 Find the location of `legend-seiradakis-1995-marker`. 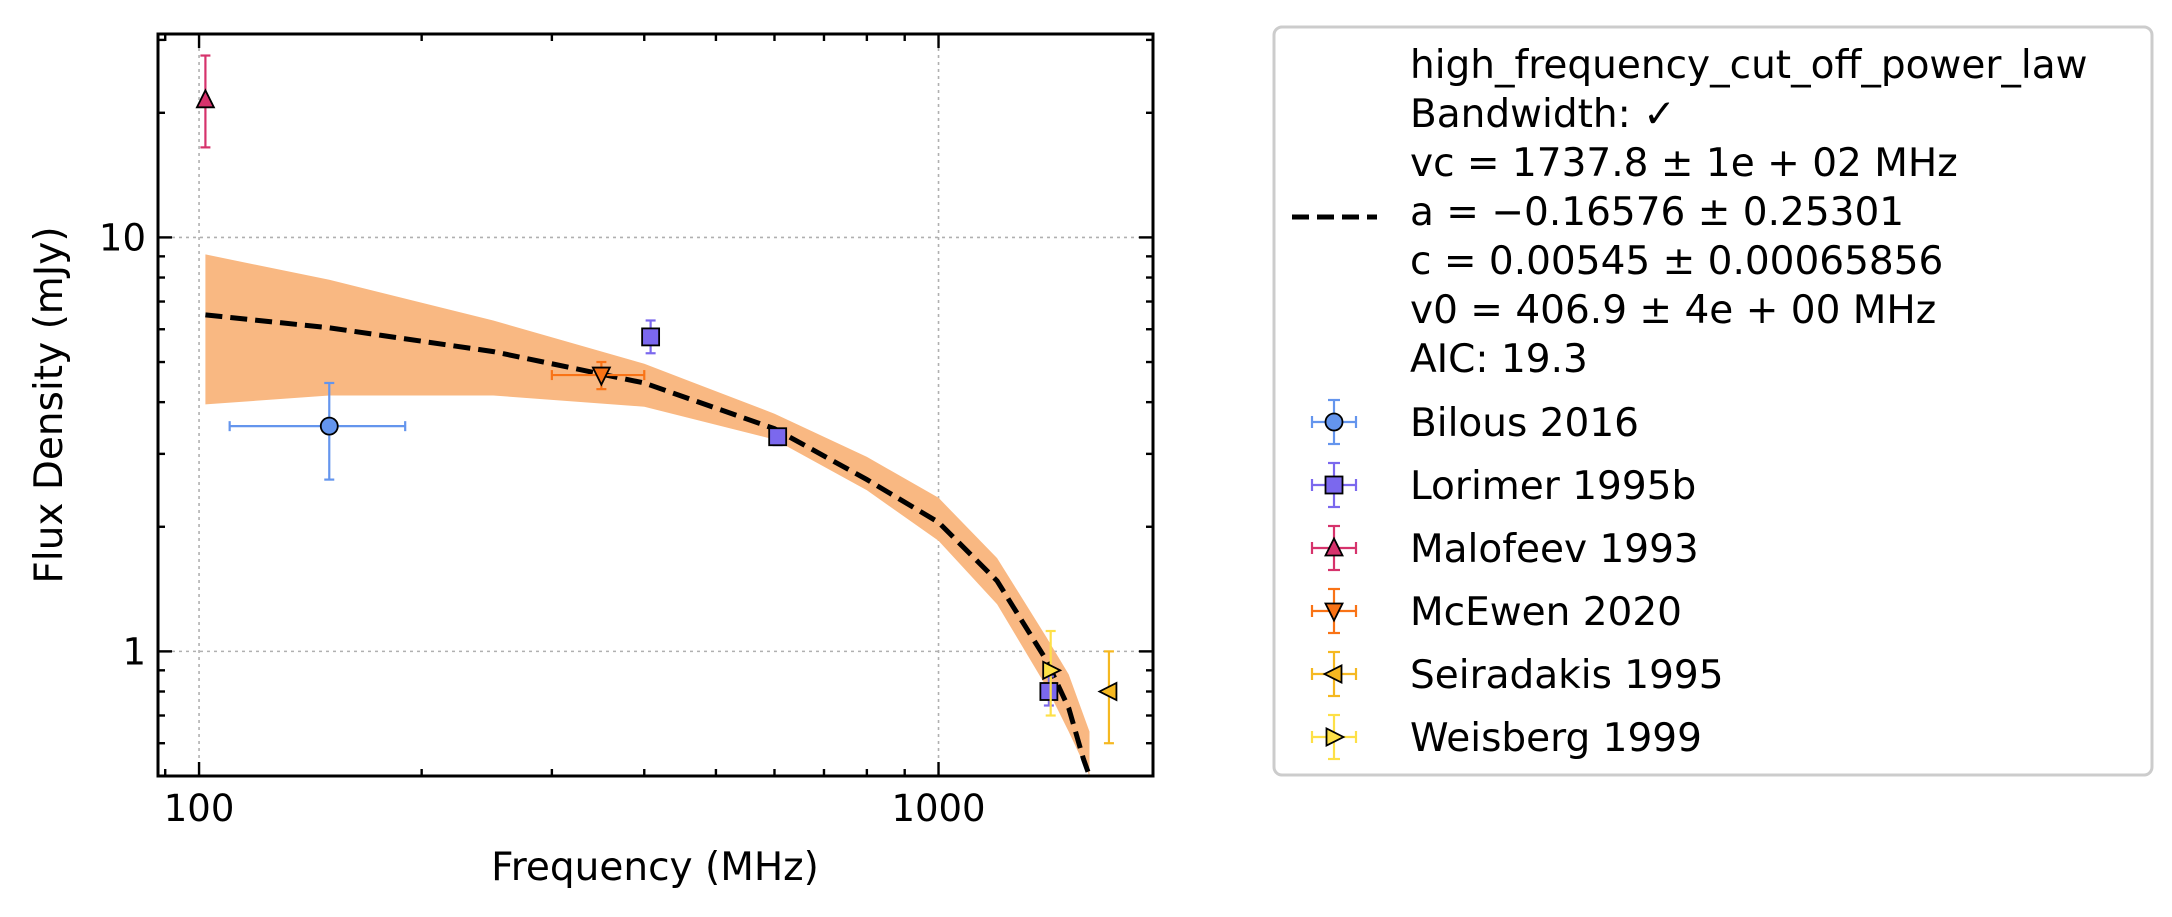

legend-seiradakis-1995-marker is located at coordinates (1332, 674).